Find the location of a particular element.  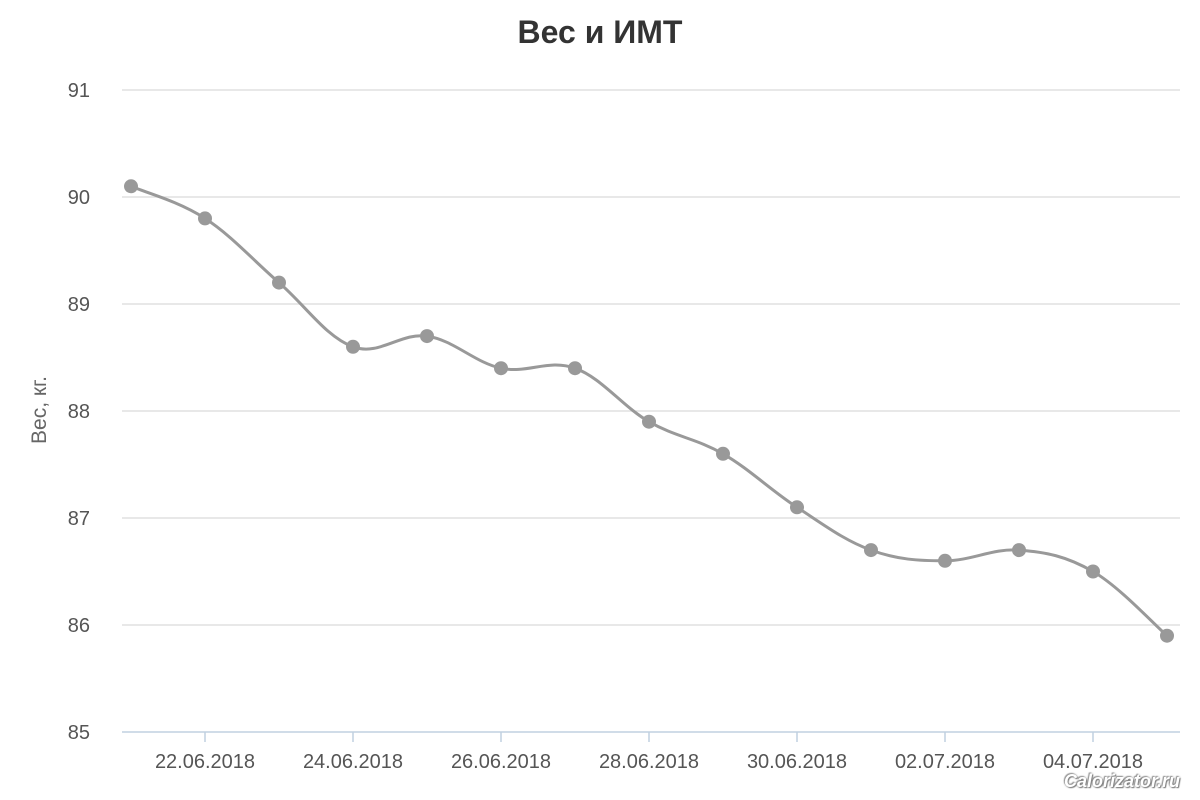

watermark: Calorizator.ru is located at coordinates (1121, 781).